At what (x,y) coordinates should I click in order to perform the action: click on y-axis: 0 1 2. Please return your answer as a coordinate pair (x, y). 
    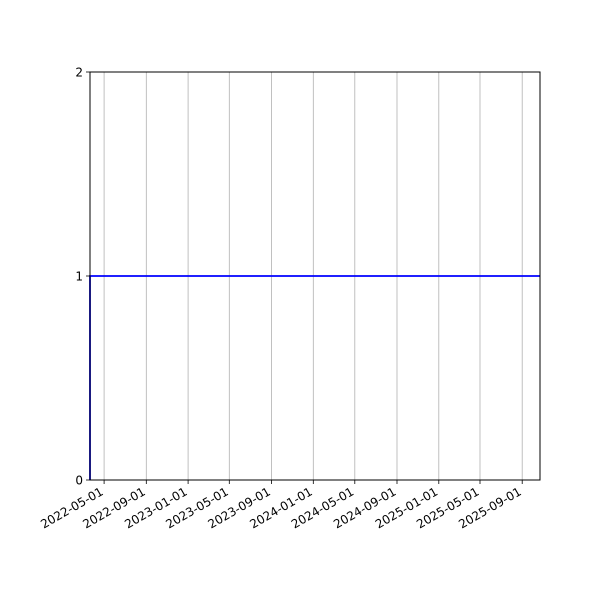
    Looking at the image, I should click on (82, 277).